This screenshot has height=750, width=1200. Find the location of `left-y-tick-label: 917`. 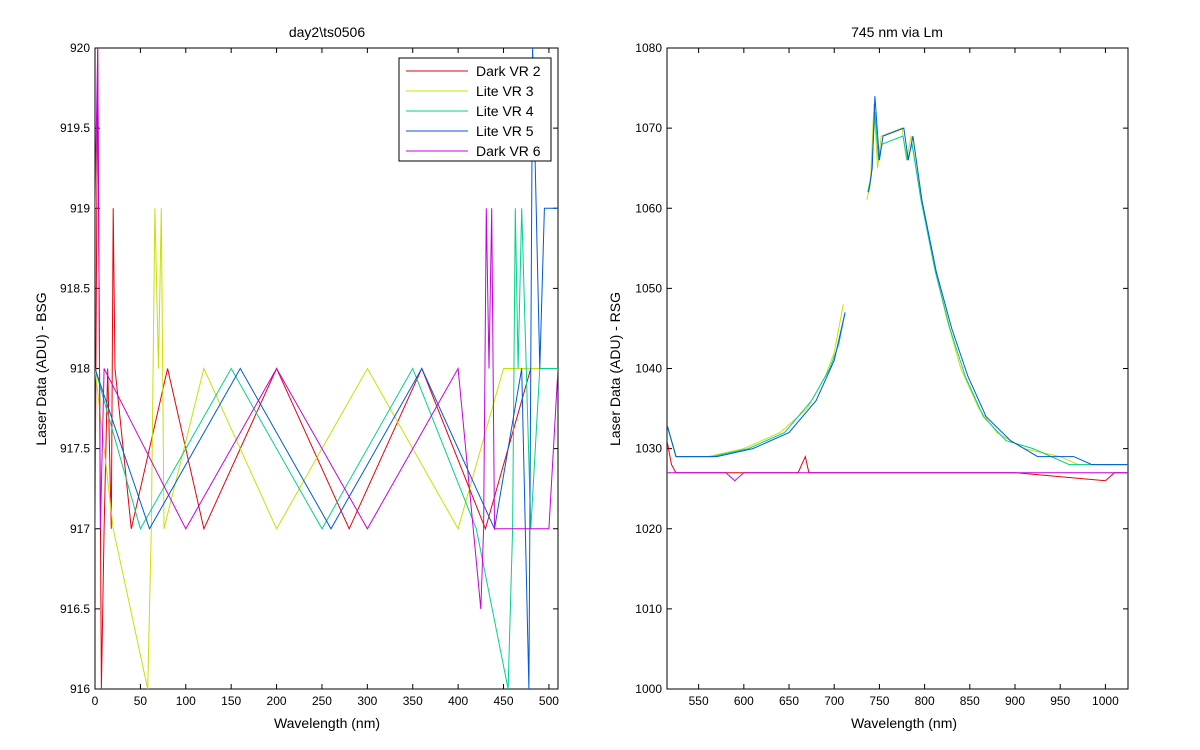

left-y-tick-label: 917 is located at coordinates (80, 529).